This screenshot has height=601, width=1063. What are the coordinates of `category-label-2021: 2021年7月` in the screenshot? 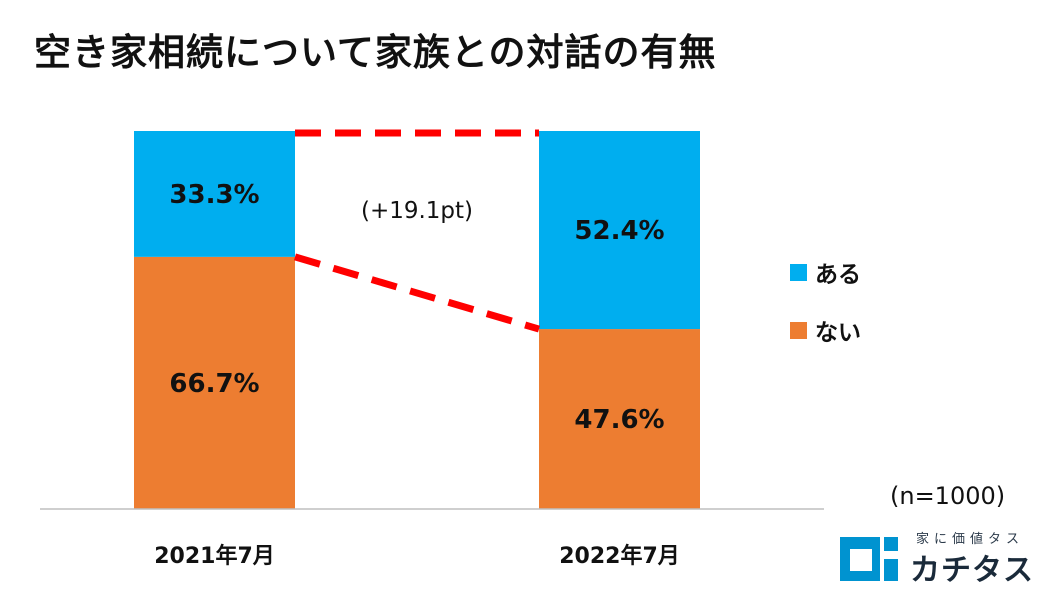 It's located at (214, 556).